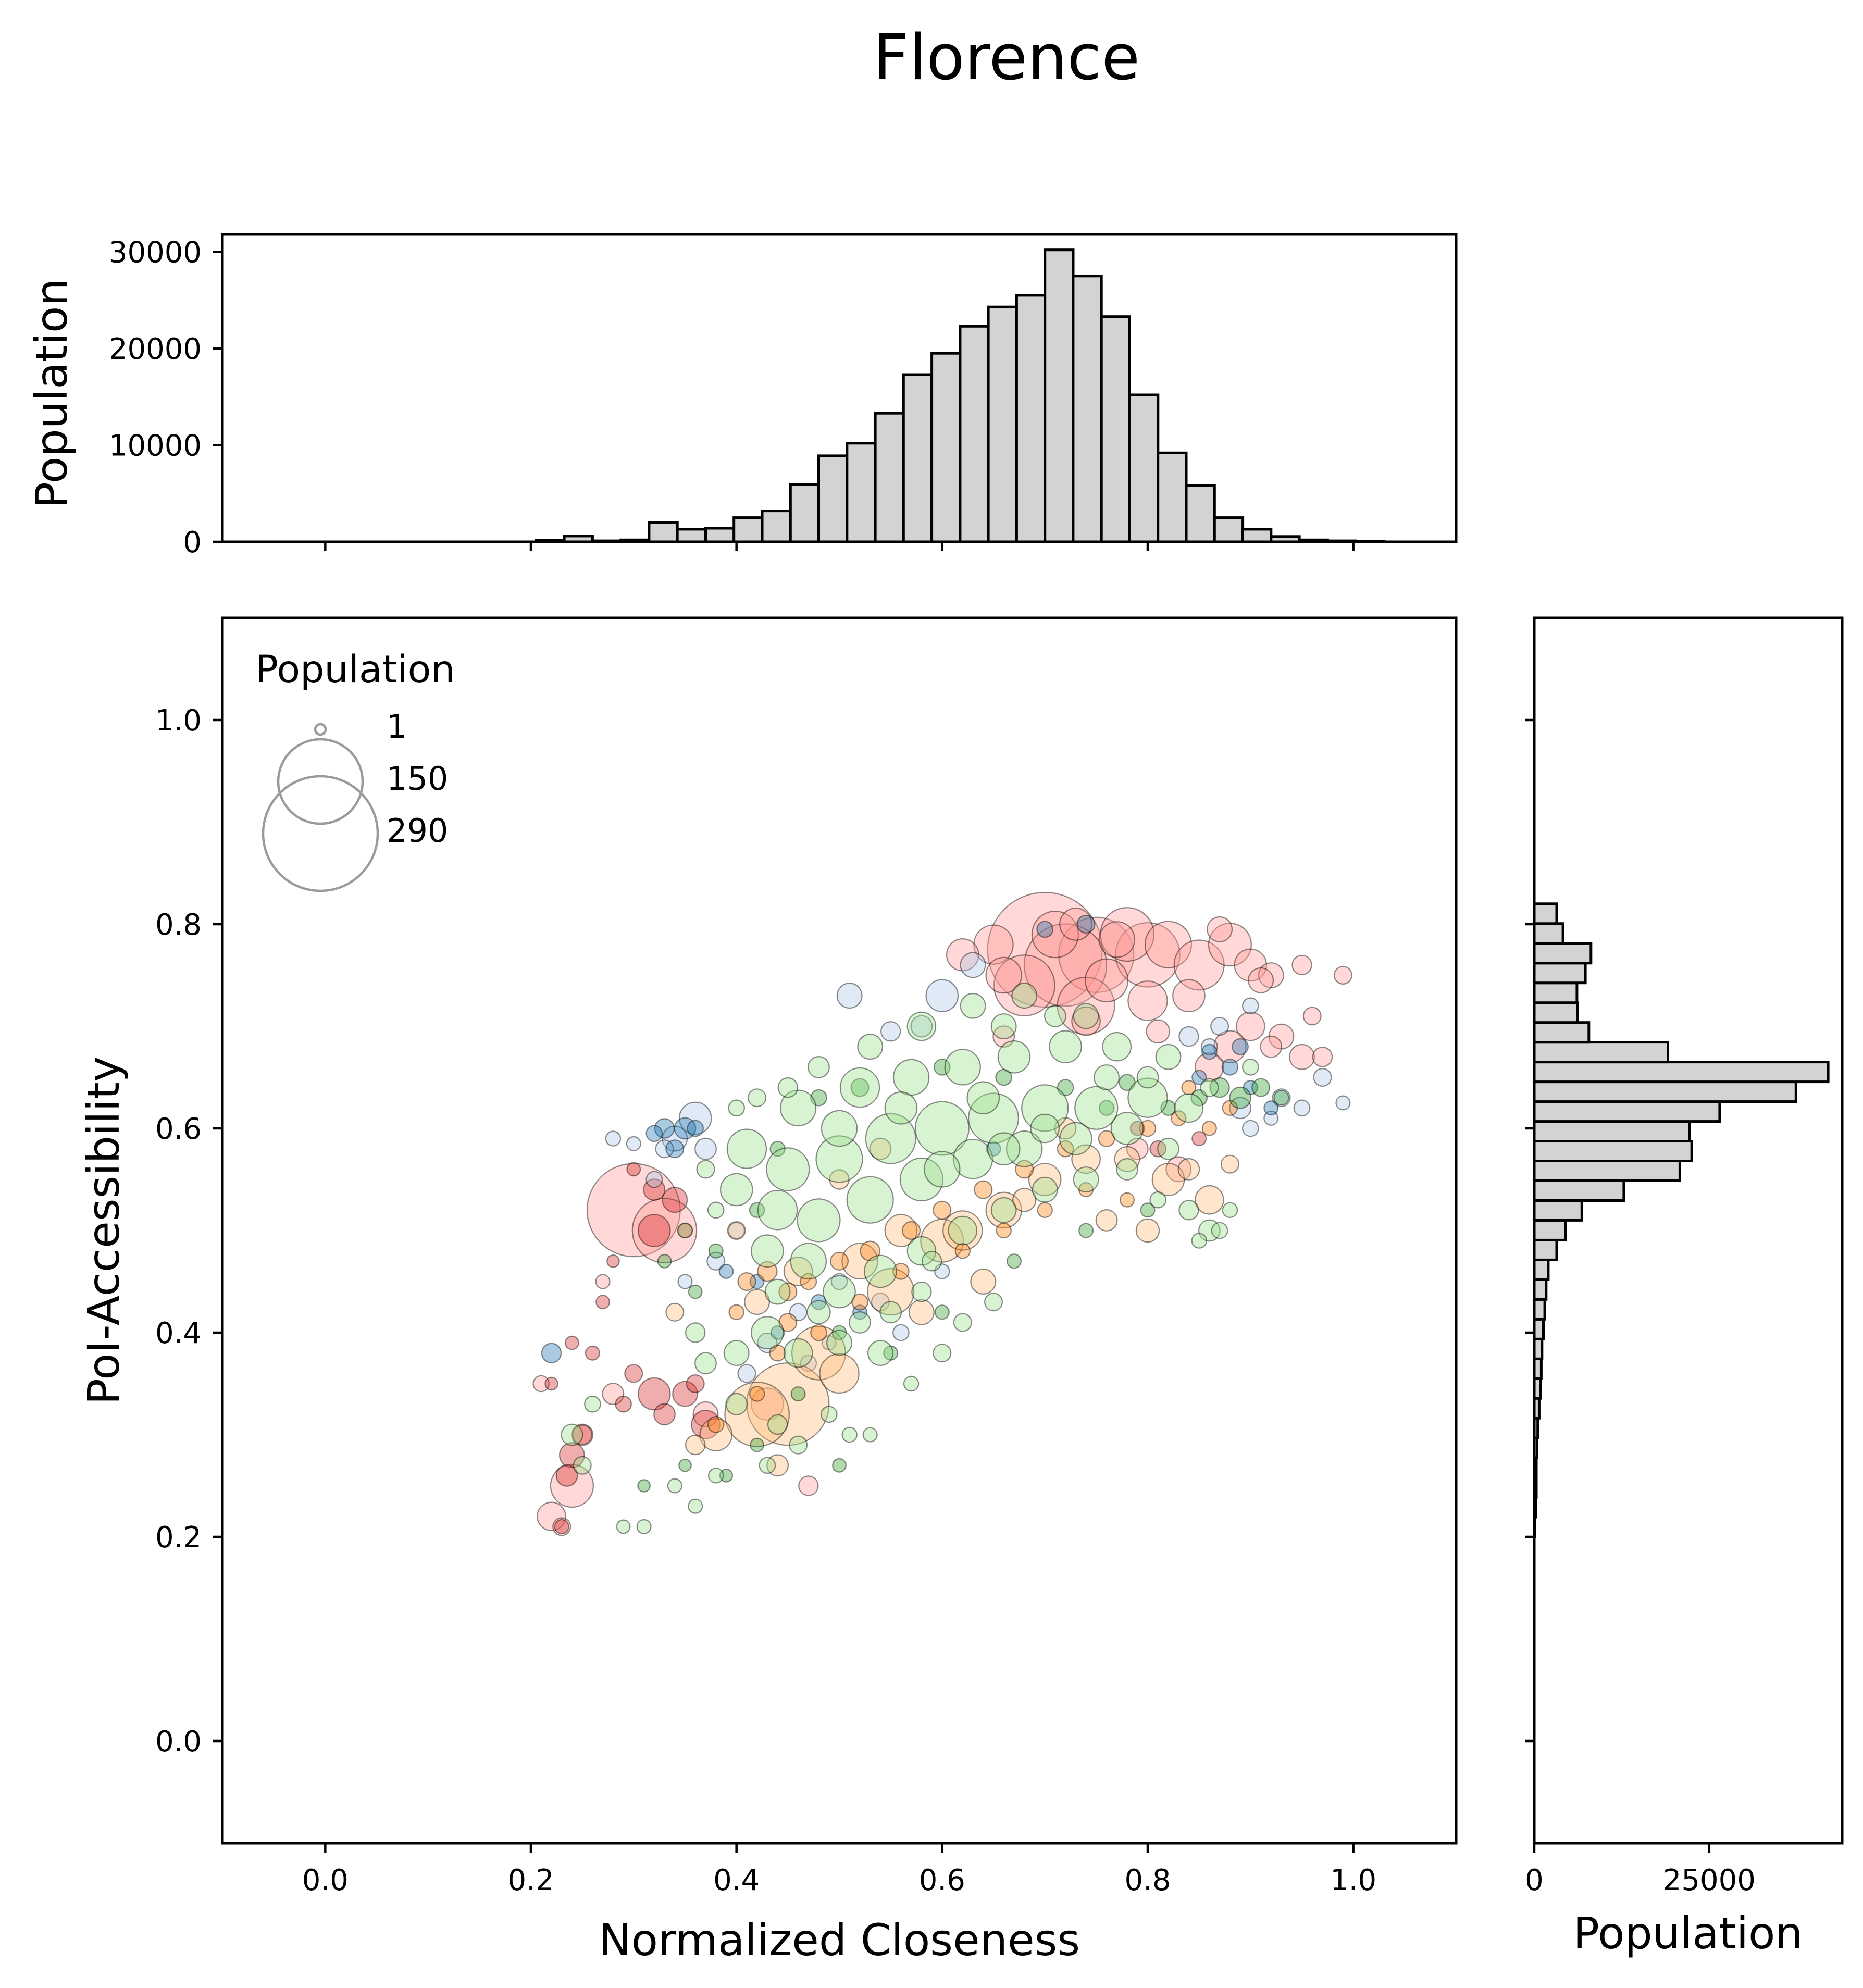 This screenshot has height=1988, width=1863. What do you see at coordinates (155, 446) in the screenshot?
I see `top-histogram-y-tick-label: 10000` at bounding box center [155, 446].